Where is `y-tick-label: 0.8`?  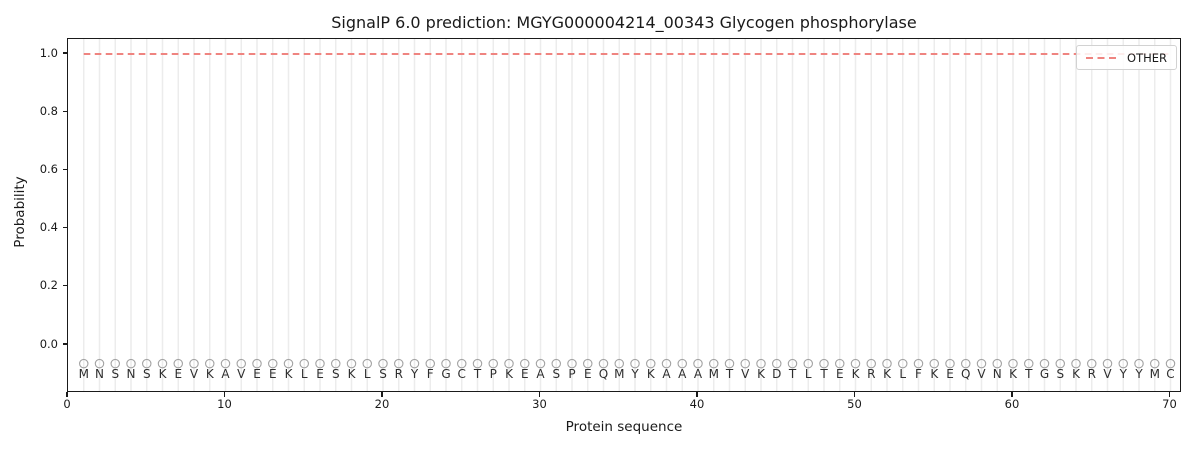
y-tick-label: 0.8 is located at coordinates (48, 110).